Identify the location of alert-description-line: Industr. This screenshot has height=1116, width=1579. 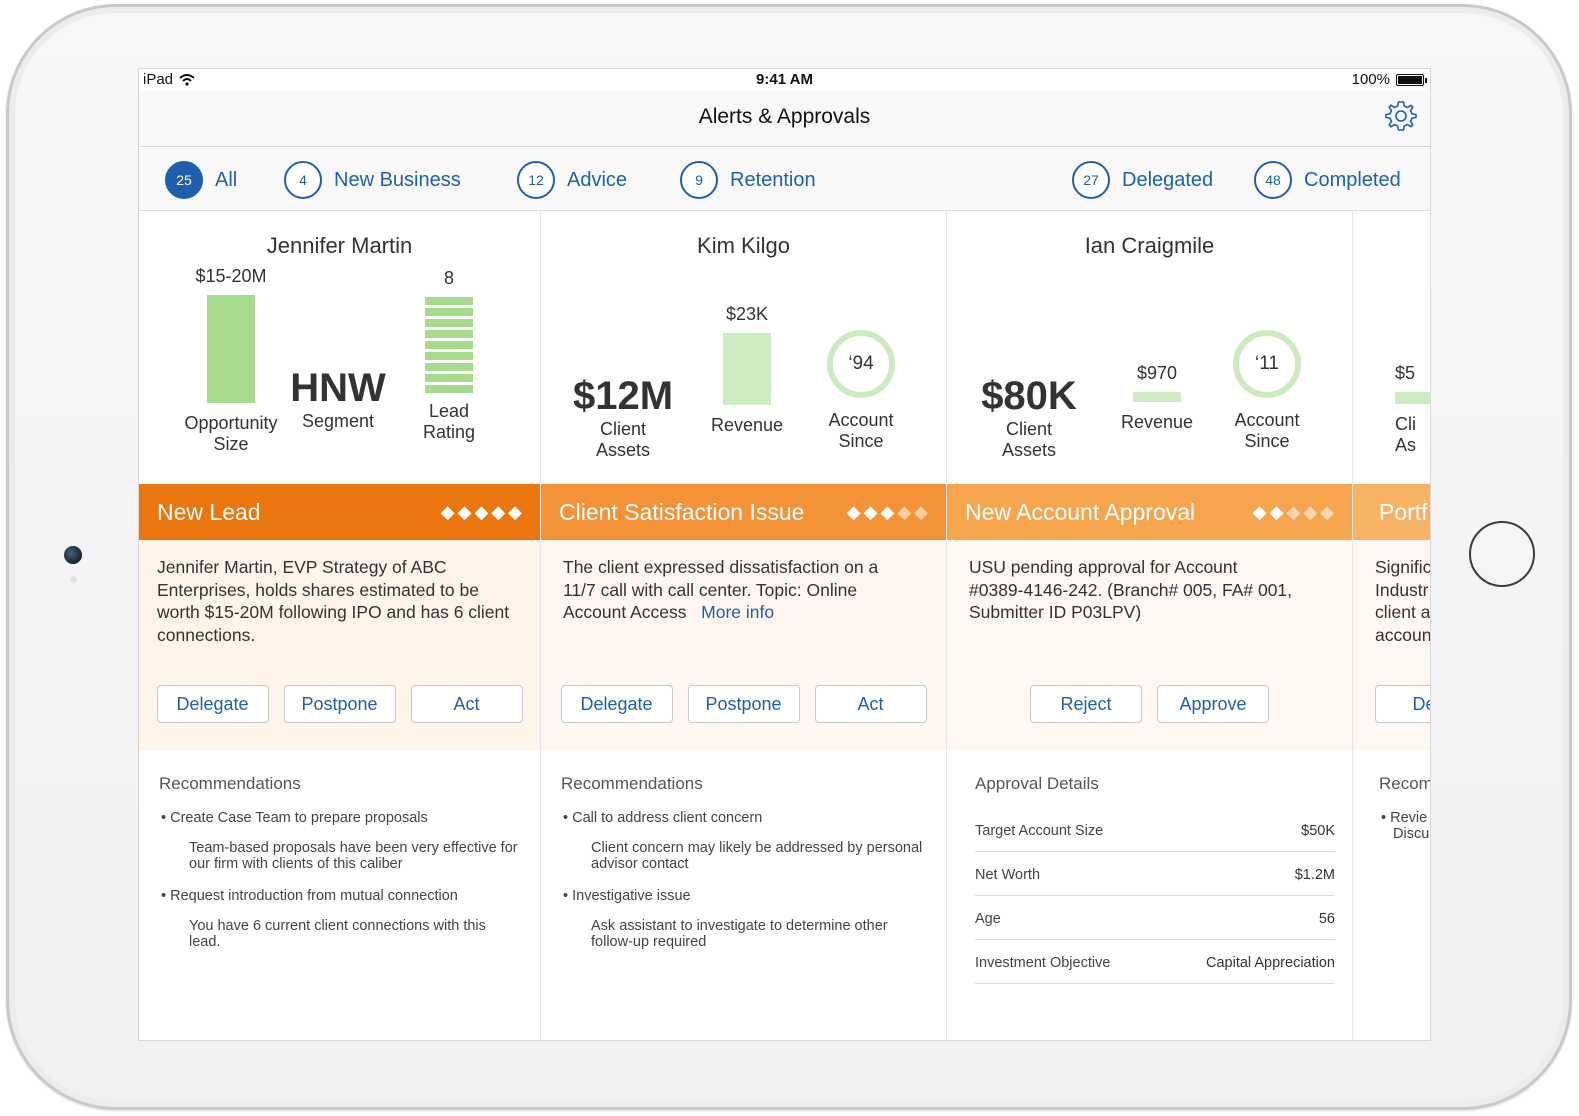
(1402, 589).